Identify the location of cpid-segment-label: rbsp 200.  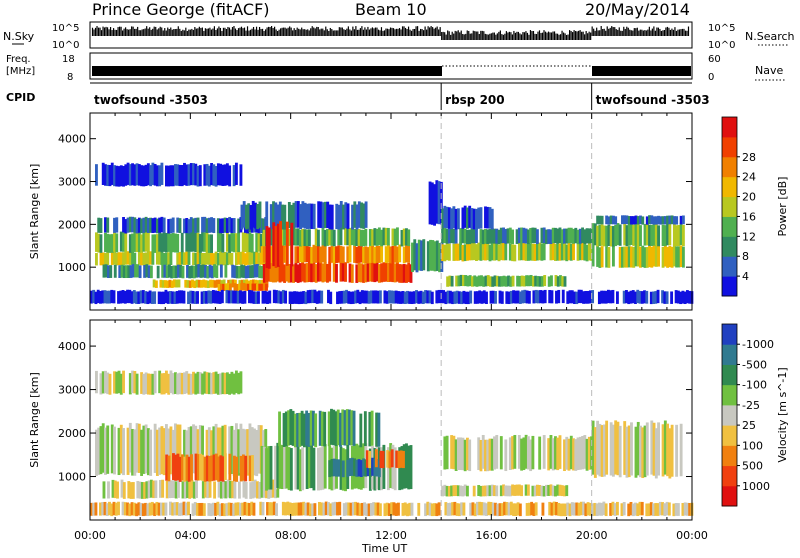
(474, 100).